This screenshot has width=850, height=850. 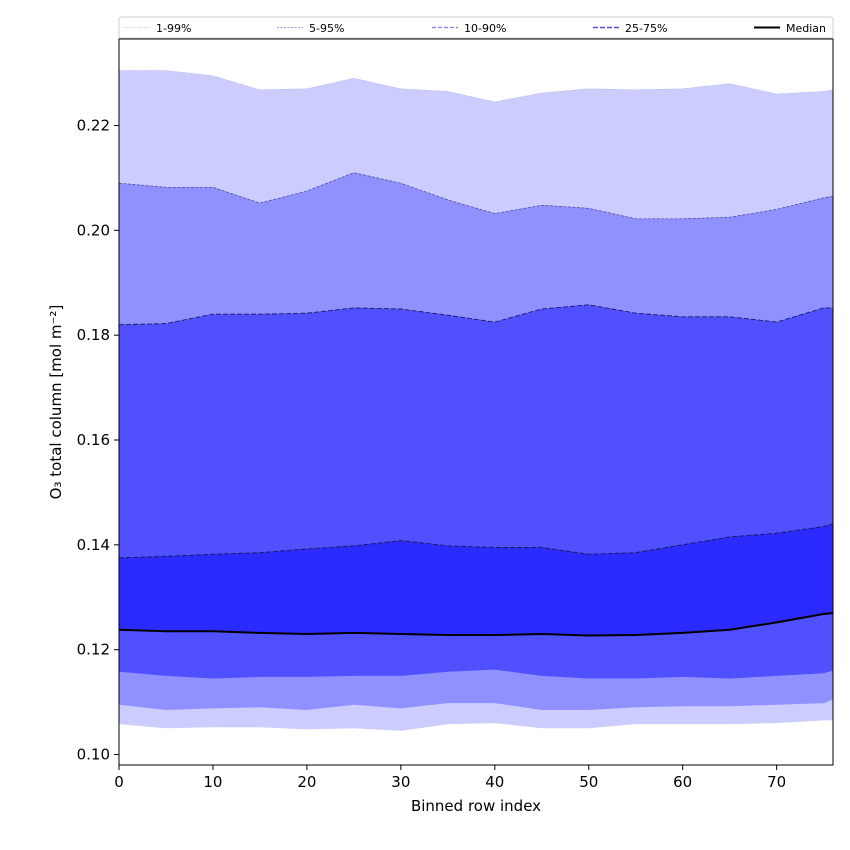 What do you see at coordinates (806, 28) in the screenshot?
I see `legend-label-4: Median` at bounding box center [806, 28].